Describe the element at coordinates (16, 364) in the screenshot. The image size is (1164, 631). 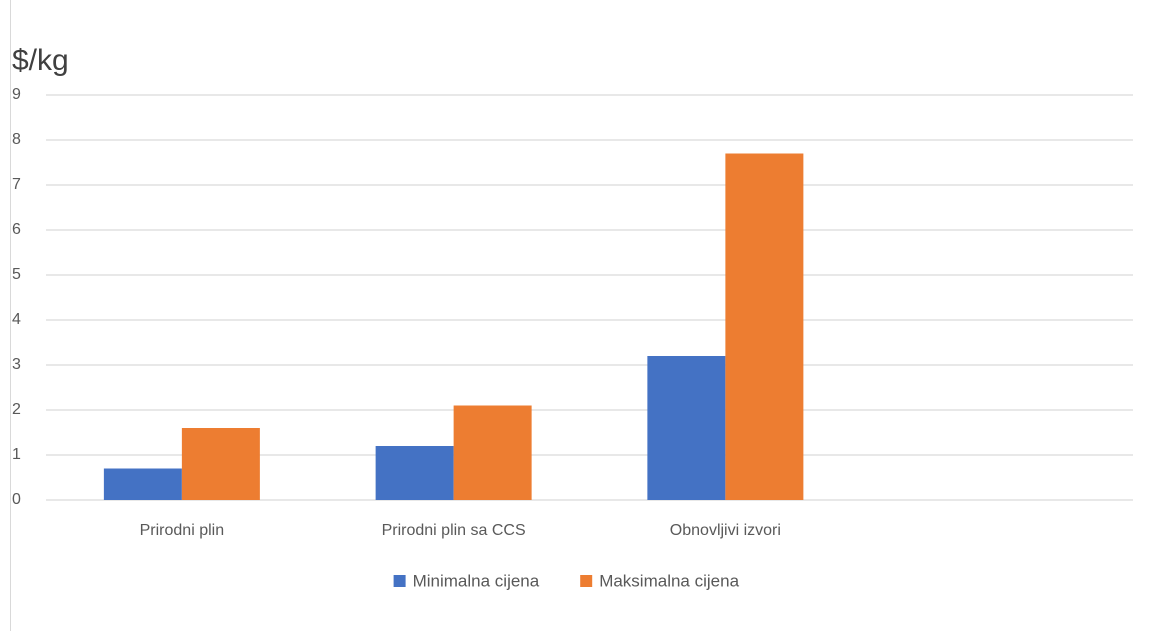
I see `y-tick-label: 3` at that location.